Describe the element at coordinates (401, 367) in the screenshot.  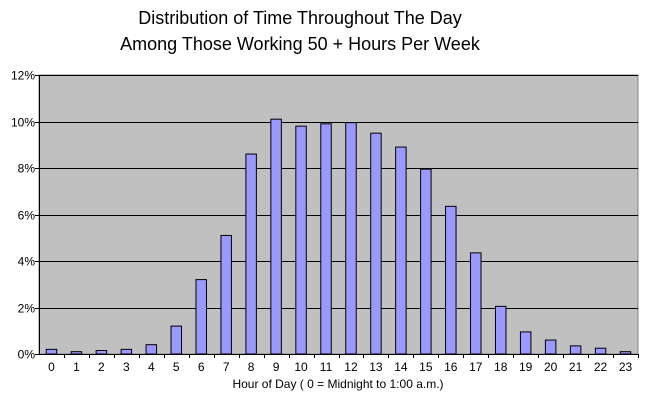
I see `x-tick-label: 14` at that location.